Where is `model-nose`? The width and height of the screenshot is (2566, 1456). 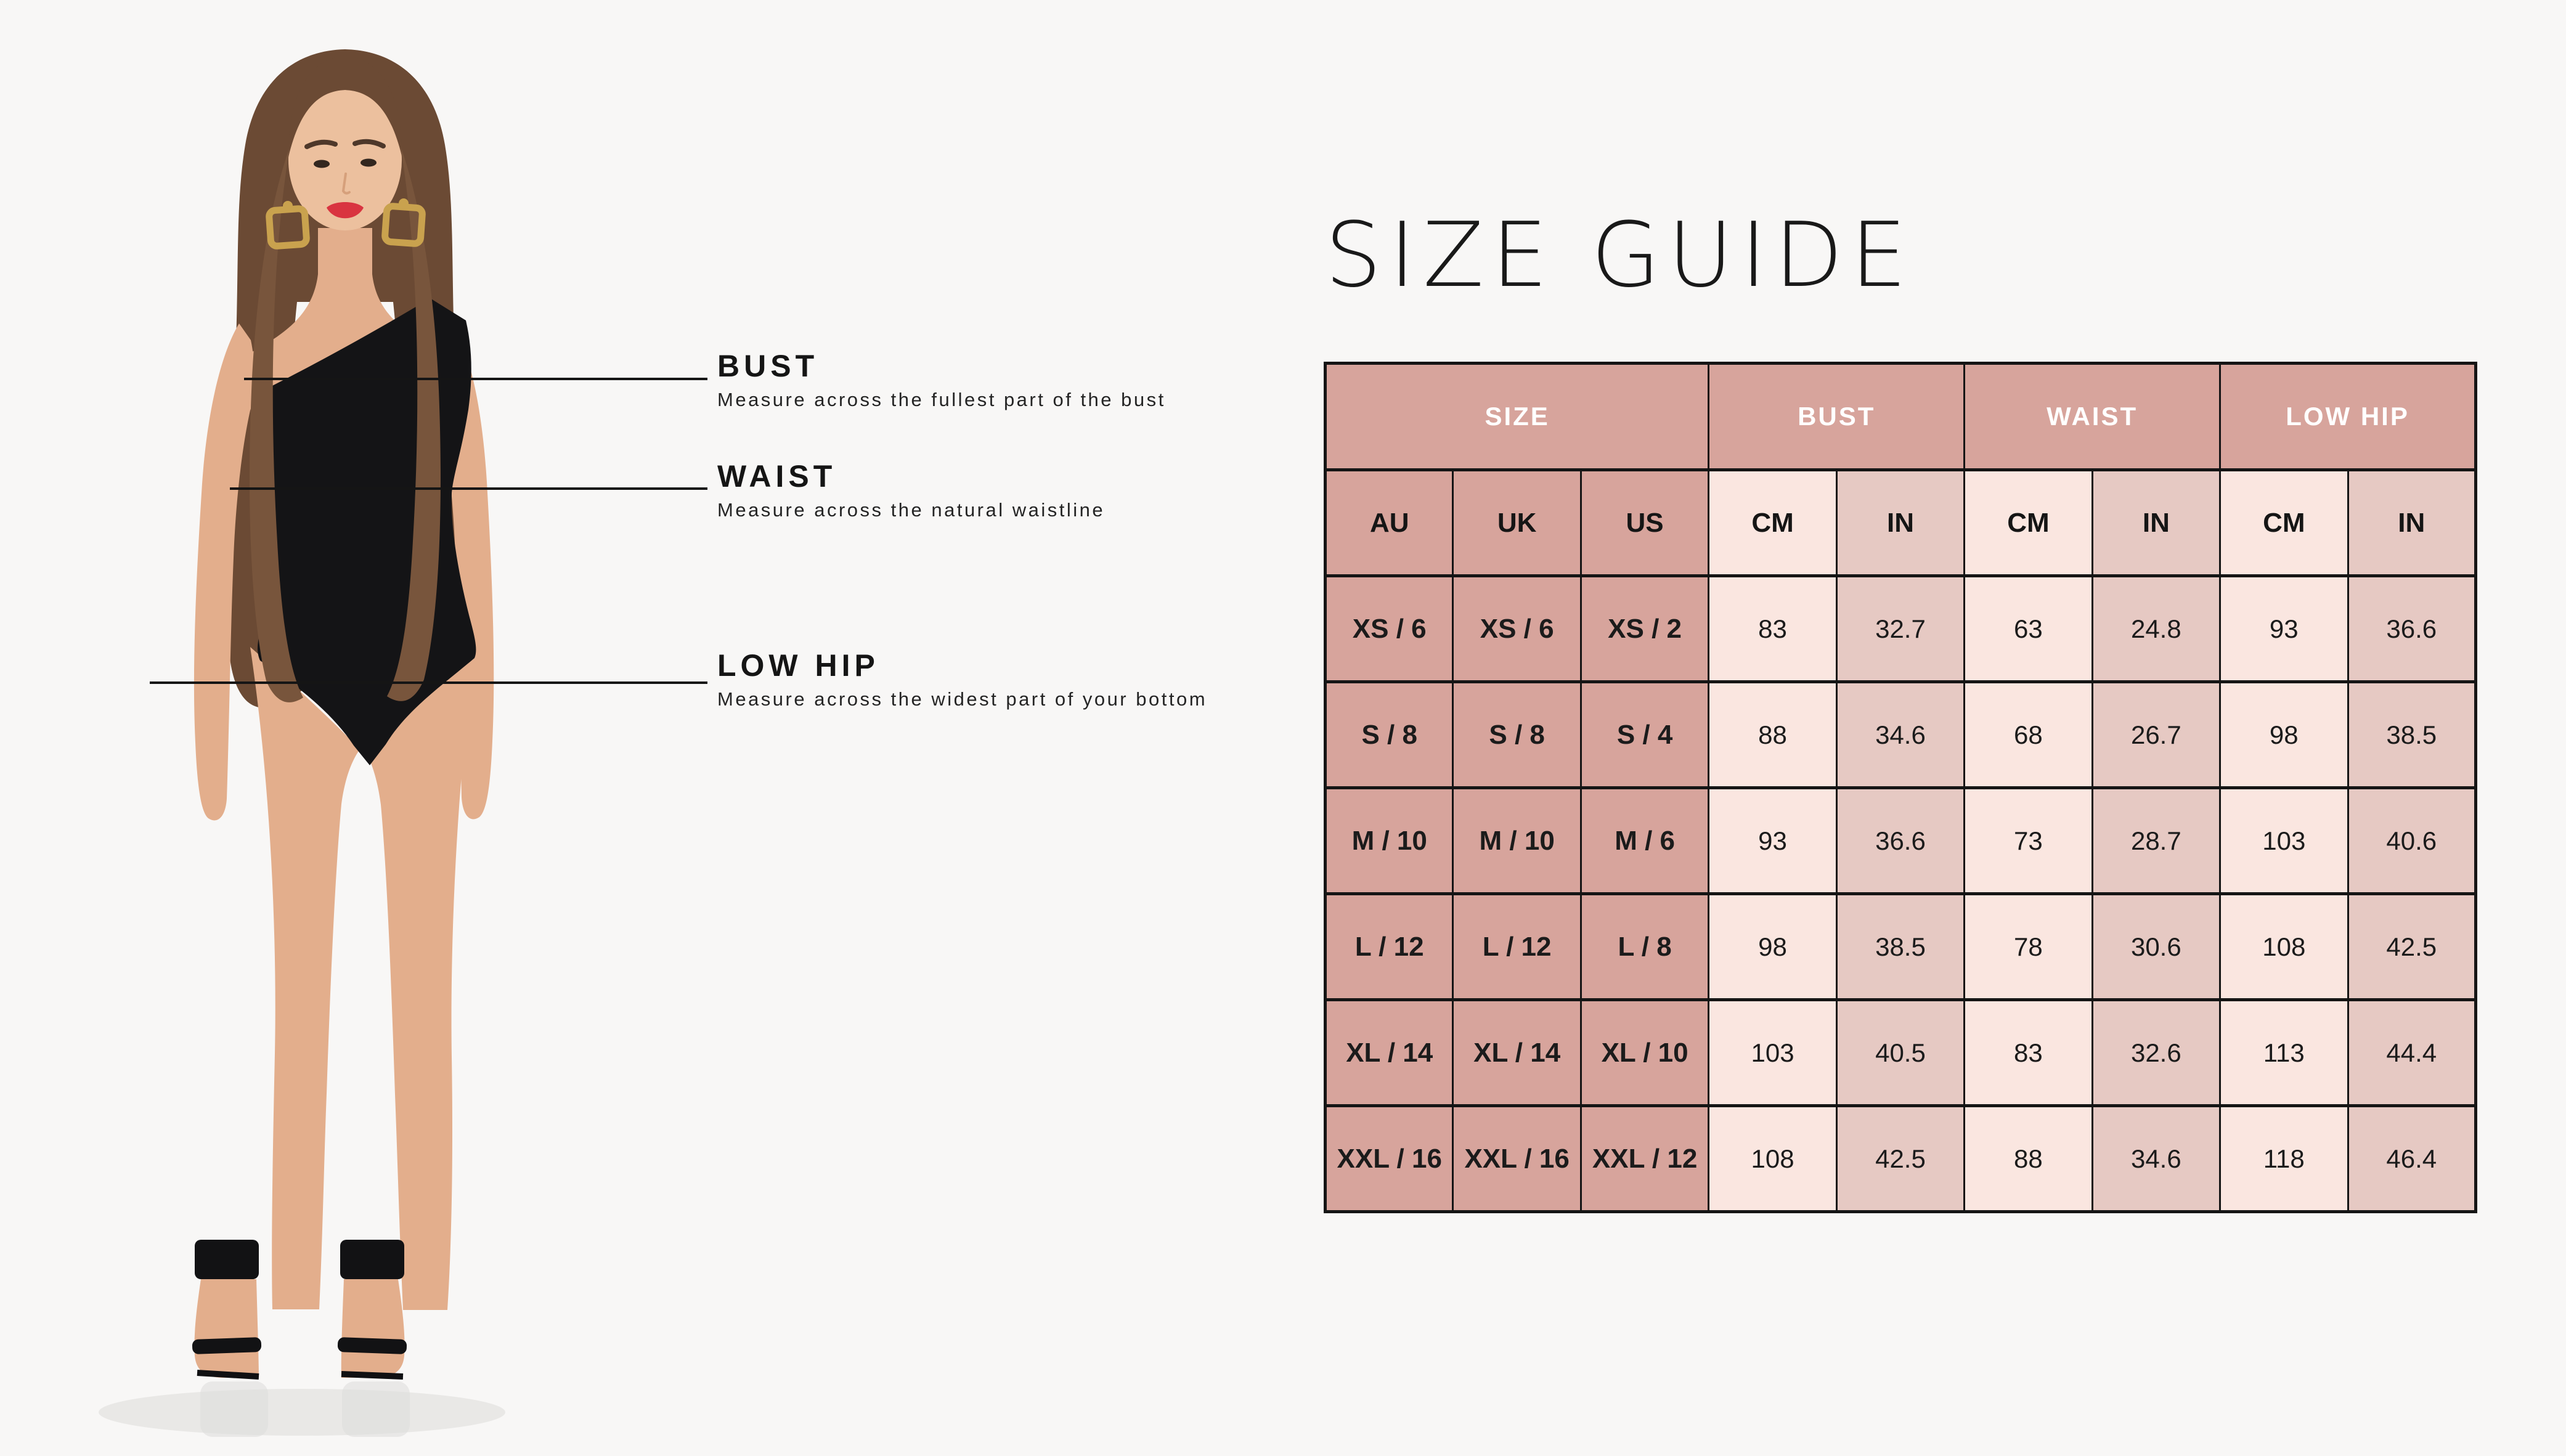 model-nose is located at coordinates (346, 184).